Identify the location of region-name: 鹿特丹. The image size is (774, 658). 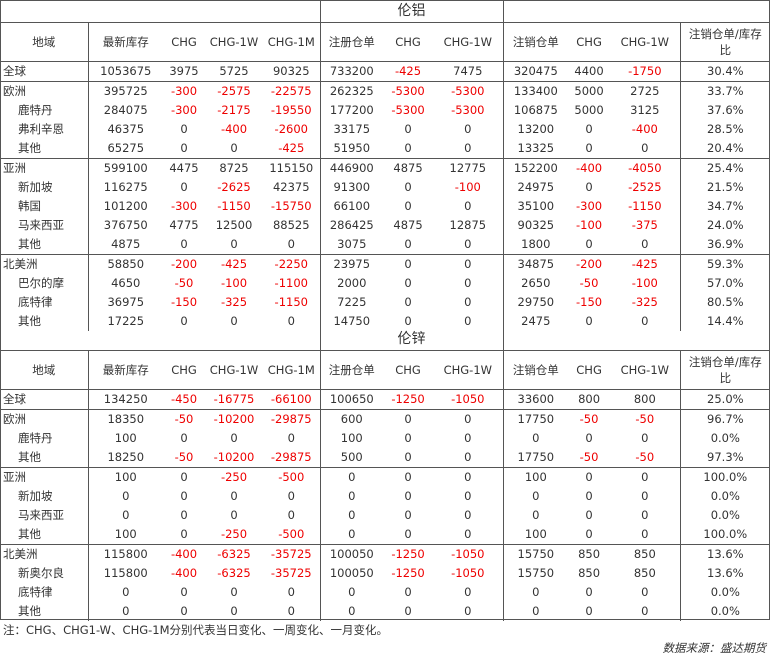
(44, 110).